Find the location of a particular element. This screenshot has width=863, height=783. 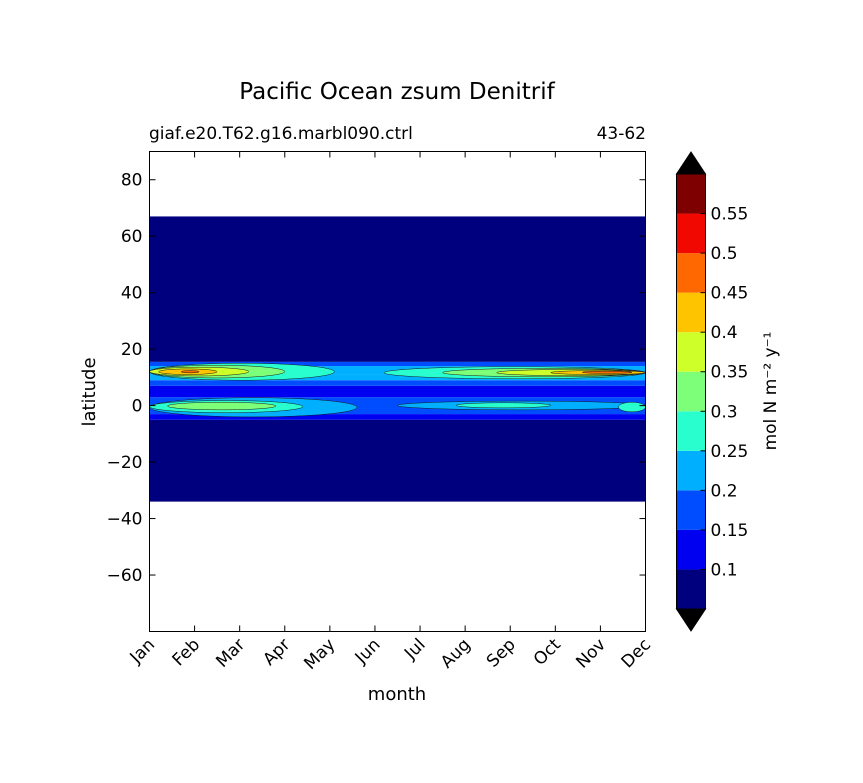

x-tick-label: Mar is located at coordinates (230, 653).